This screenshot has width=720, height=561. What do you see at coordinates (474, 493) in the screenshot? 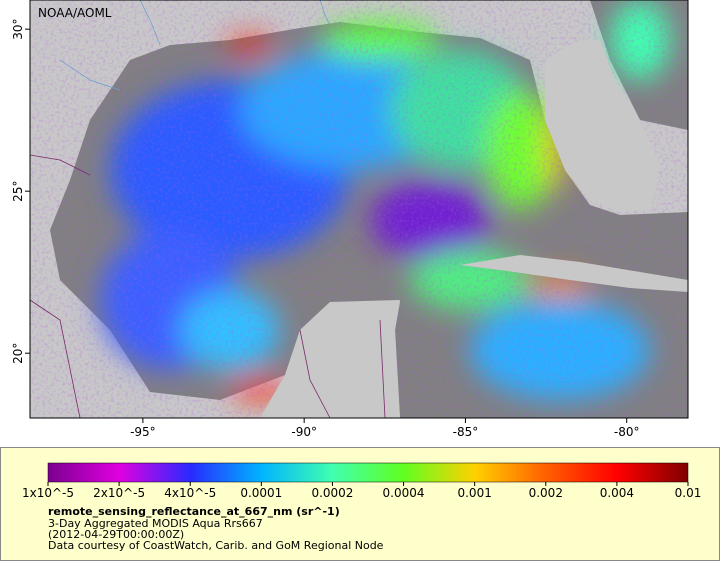
I see `colorbar-tick-label: 0.001` at bounding box center [474, 493].